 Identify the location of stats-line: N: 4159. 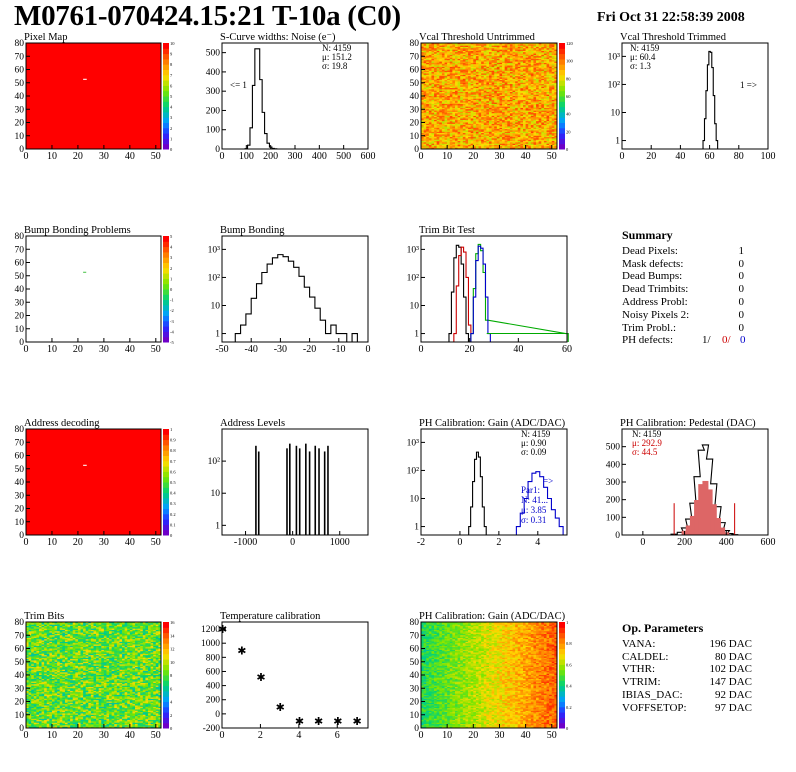
(645, 48).